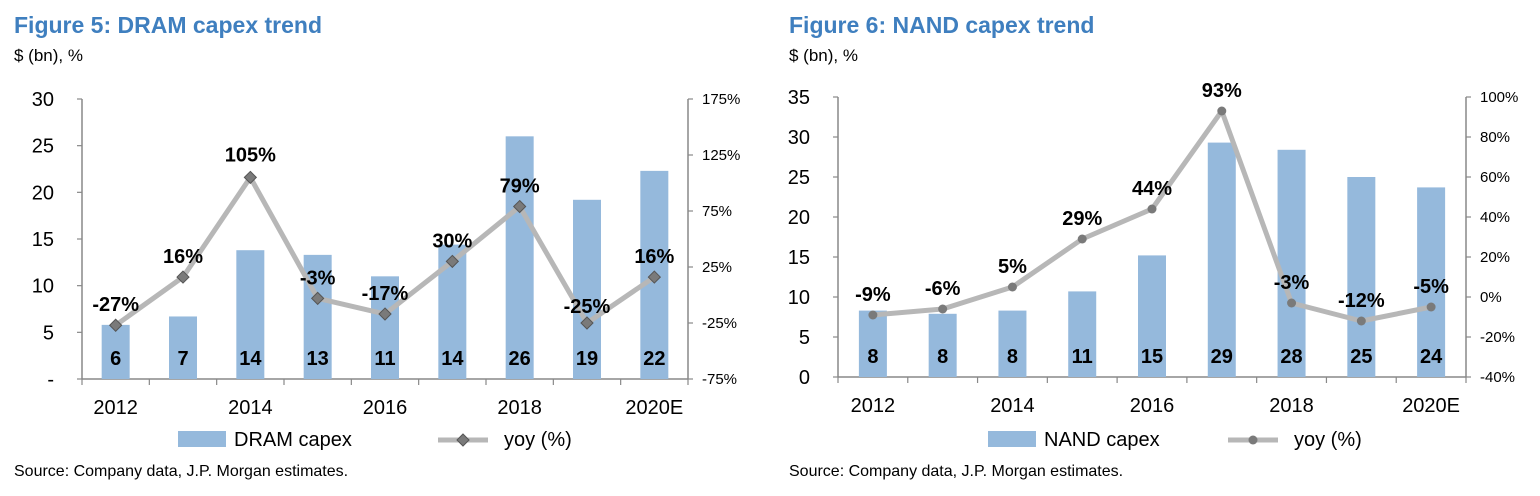 The height and width of the screenshot is (496, 1540). I want to click on yoy-value-label: -6%, so click(943, 289).